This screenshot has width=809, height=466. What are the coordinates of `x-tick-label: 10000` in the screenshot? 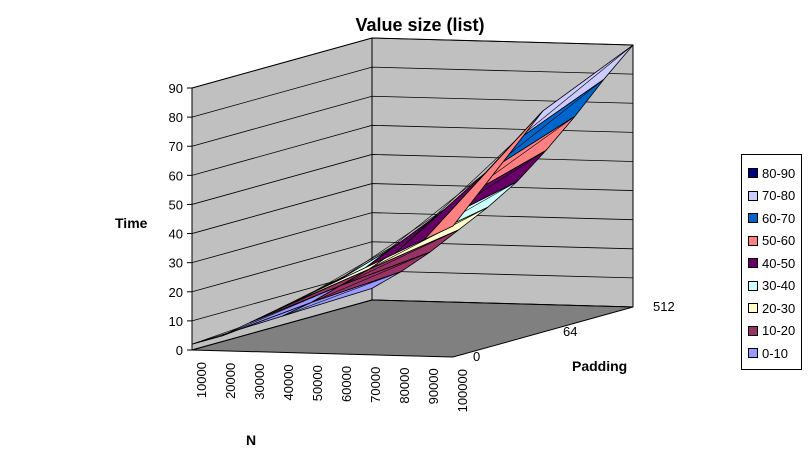 It's located at (201, 380).